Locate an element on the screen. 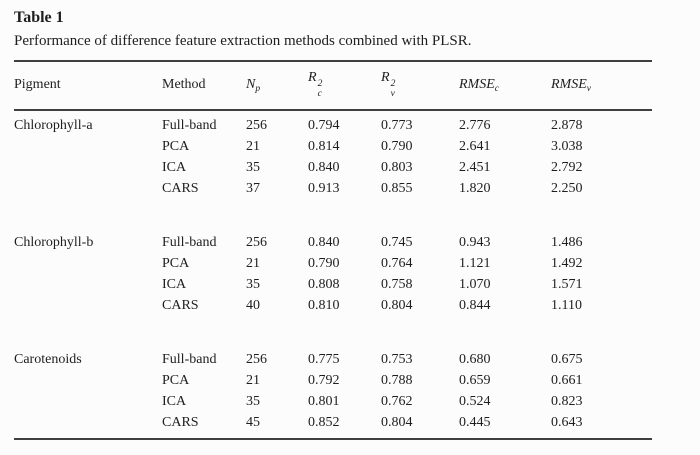  rmsec-cell: 1.070 is located at coordinates (475, 284).